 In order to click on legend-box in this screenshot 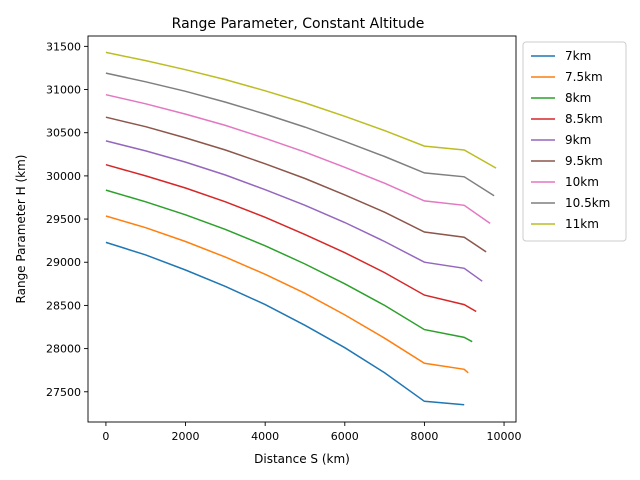, I will do `click(574, 141)`.